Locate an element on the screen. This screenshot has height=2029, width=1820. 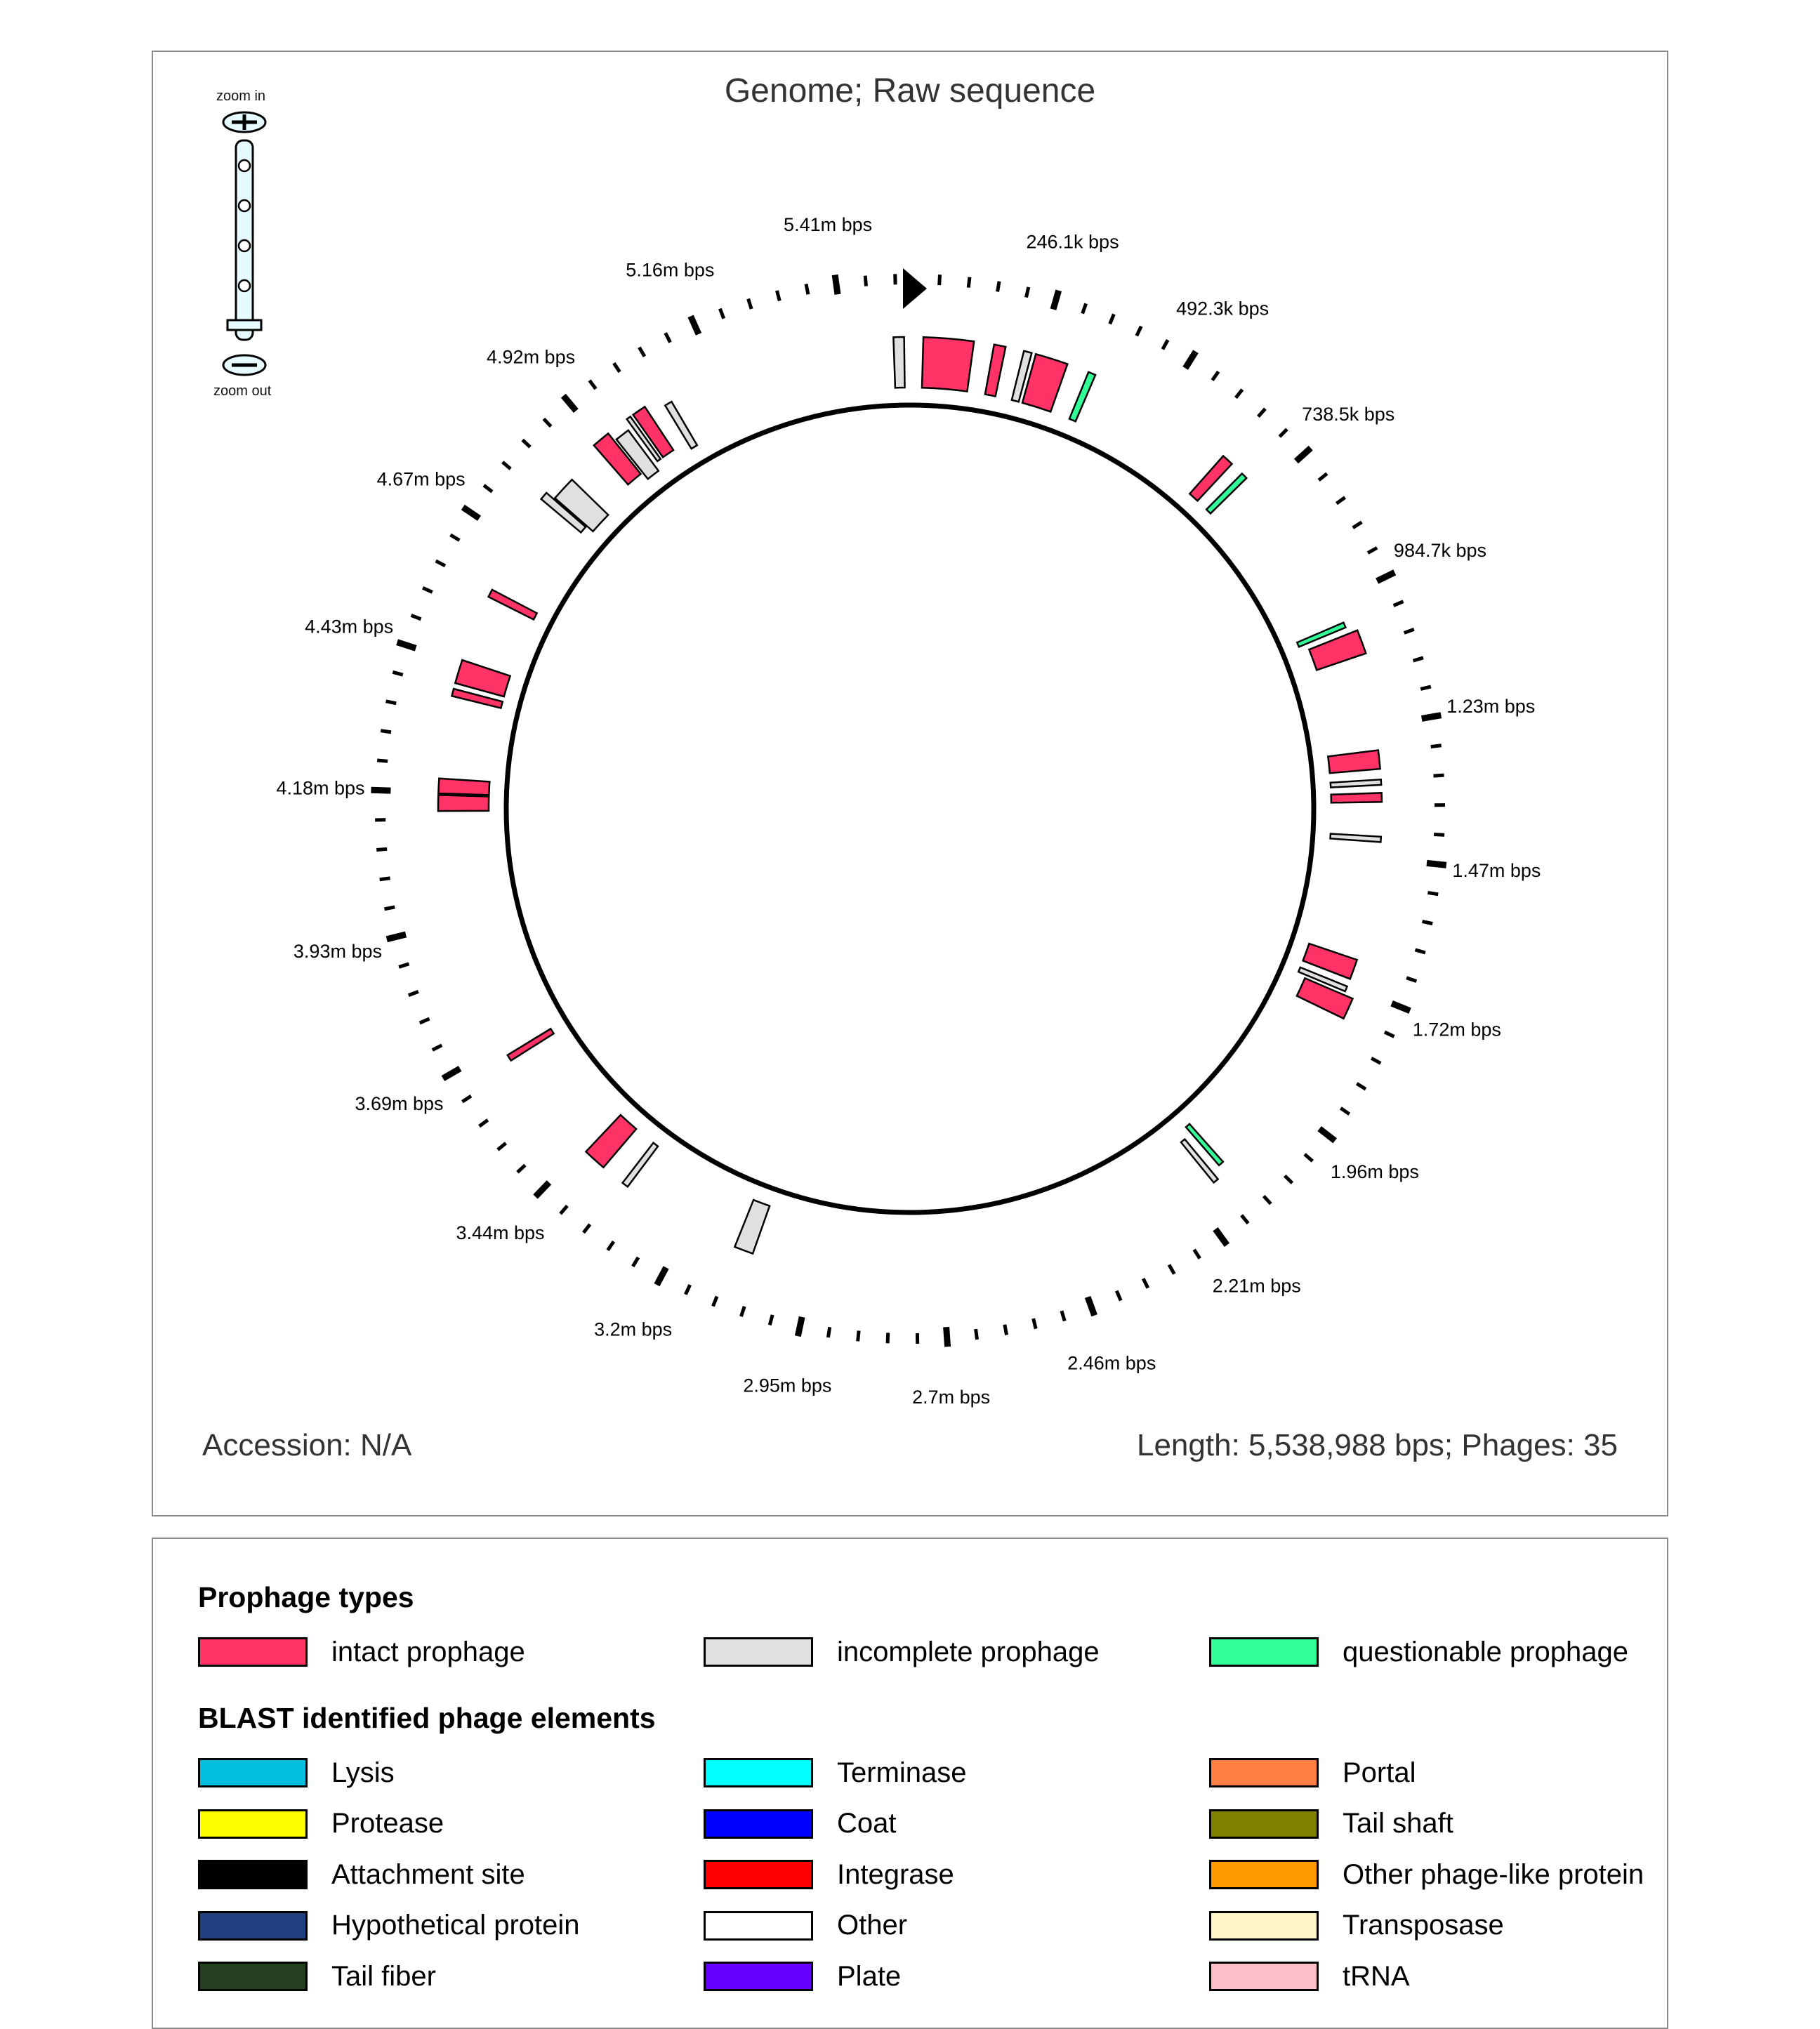
blast-element-legend-item: Terminase is located at coordinates (836, 1773).